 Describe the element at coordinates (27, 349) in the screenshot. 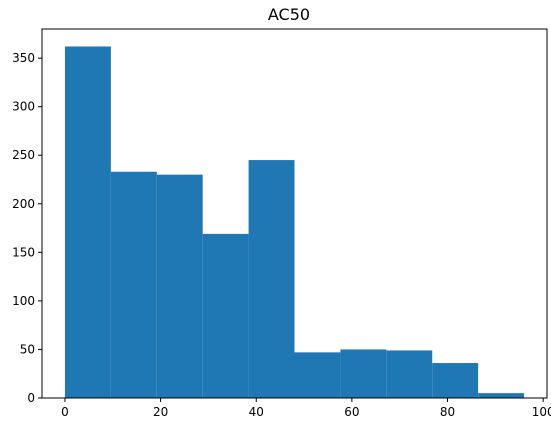

I see `y-tick-label: 50` at that location.